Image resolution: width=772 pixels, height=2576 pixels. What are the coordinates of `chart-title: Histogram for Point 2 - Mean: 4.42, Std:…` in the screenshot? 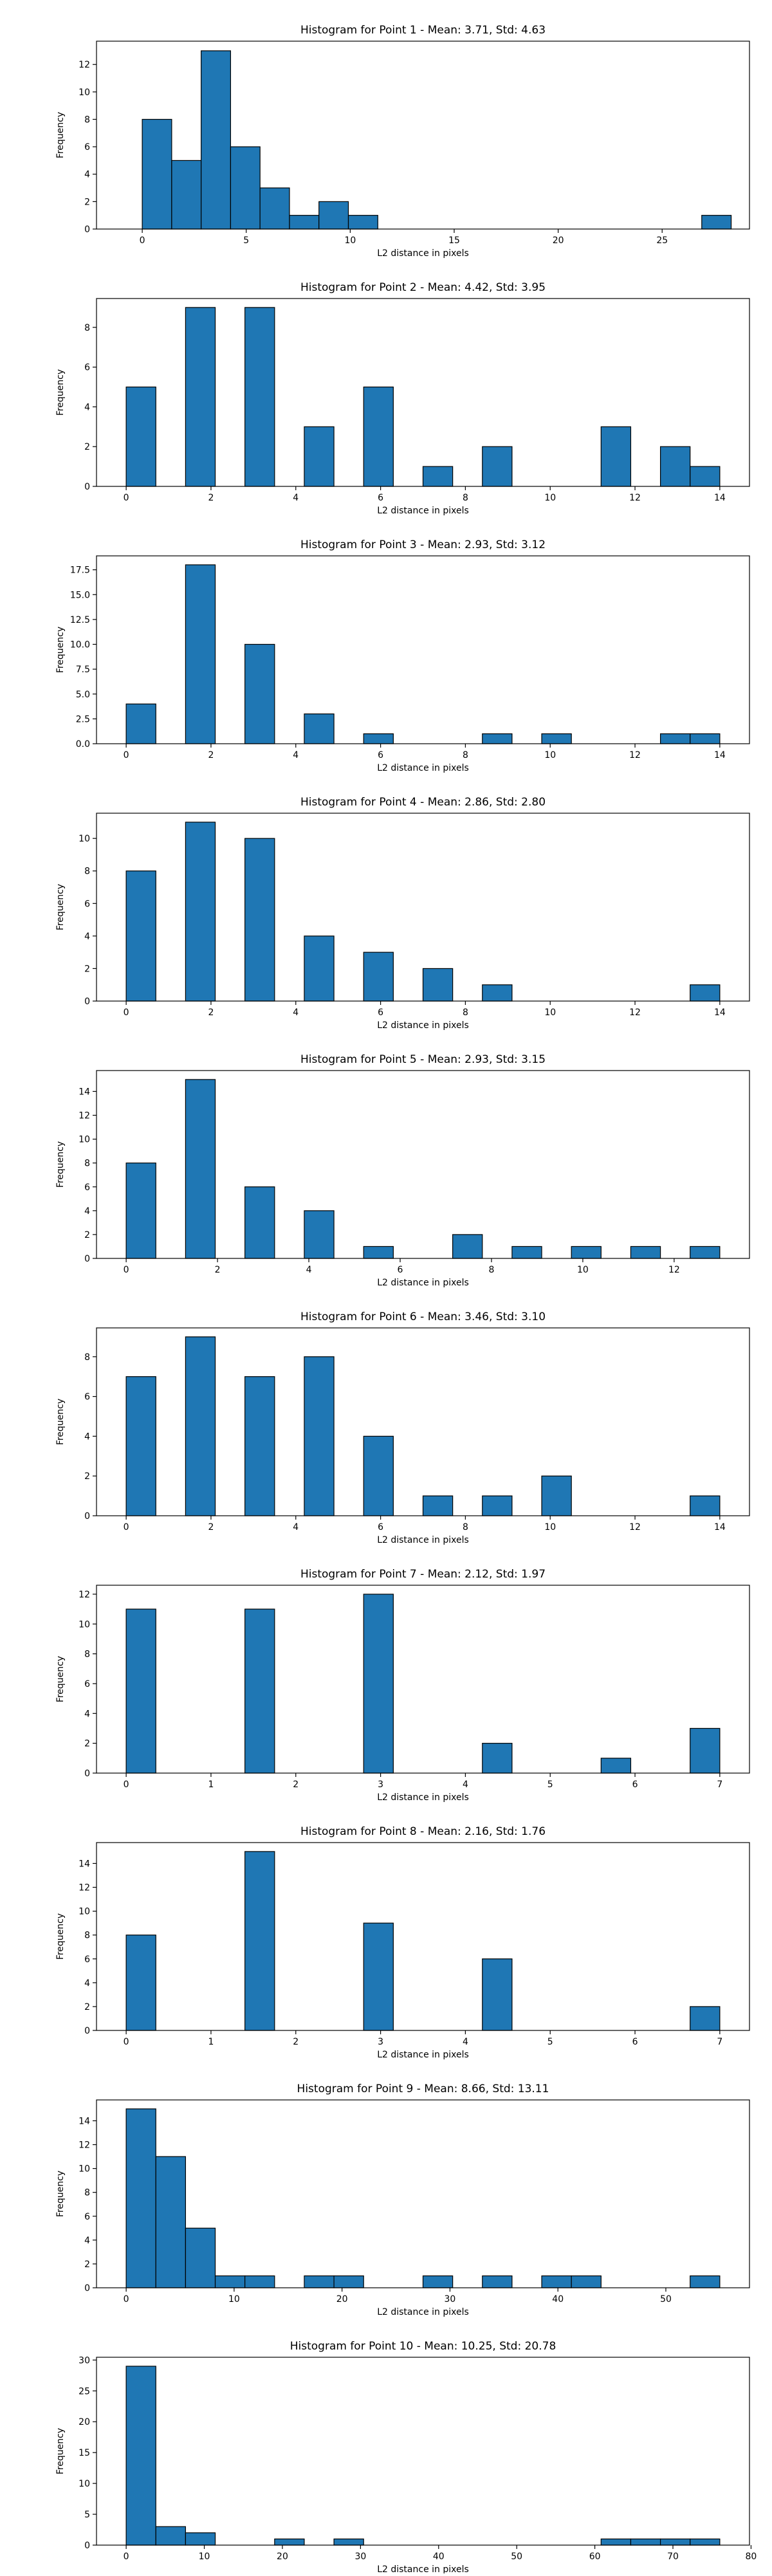 It's located at (423, 287).